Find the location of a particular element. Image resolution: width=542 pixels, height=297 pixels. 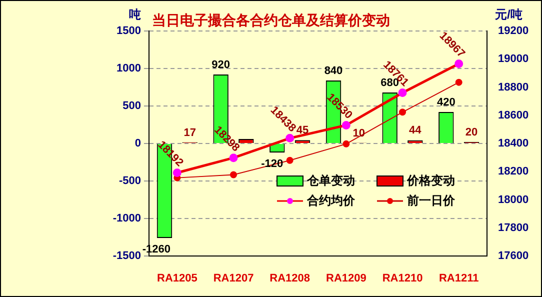

y-axis-title: 吨 is located at coordinates (135, 14).